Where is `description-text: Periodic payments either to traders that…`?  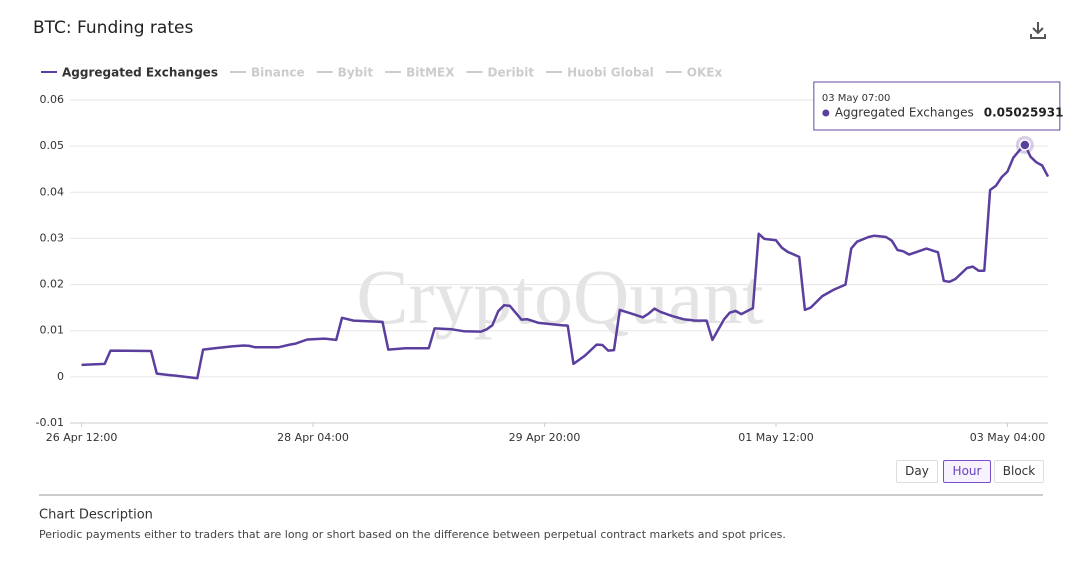 description-text: Periodic payments either to traders that… is located at coordinates (412, 534).